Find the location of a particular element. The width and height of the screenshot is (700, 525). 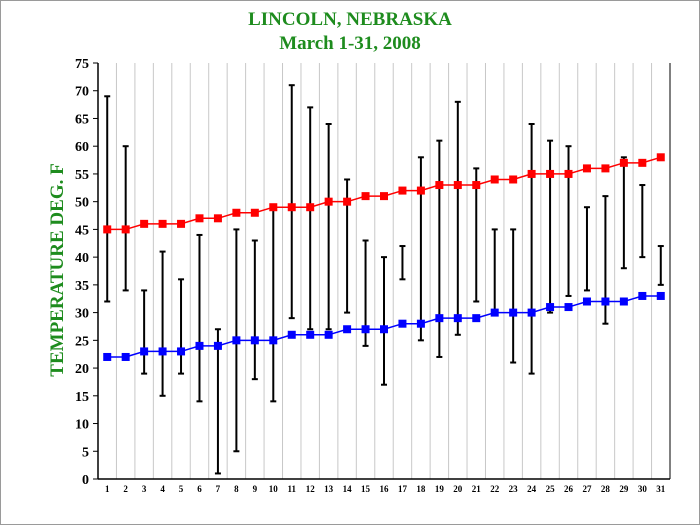

y-tick-label: 35 is located at coordinates (82, 286).